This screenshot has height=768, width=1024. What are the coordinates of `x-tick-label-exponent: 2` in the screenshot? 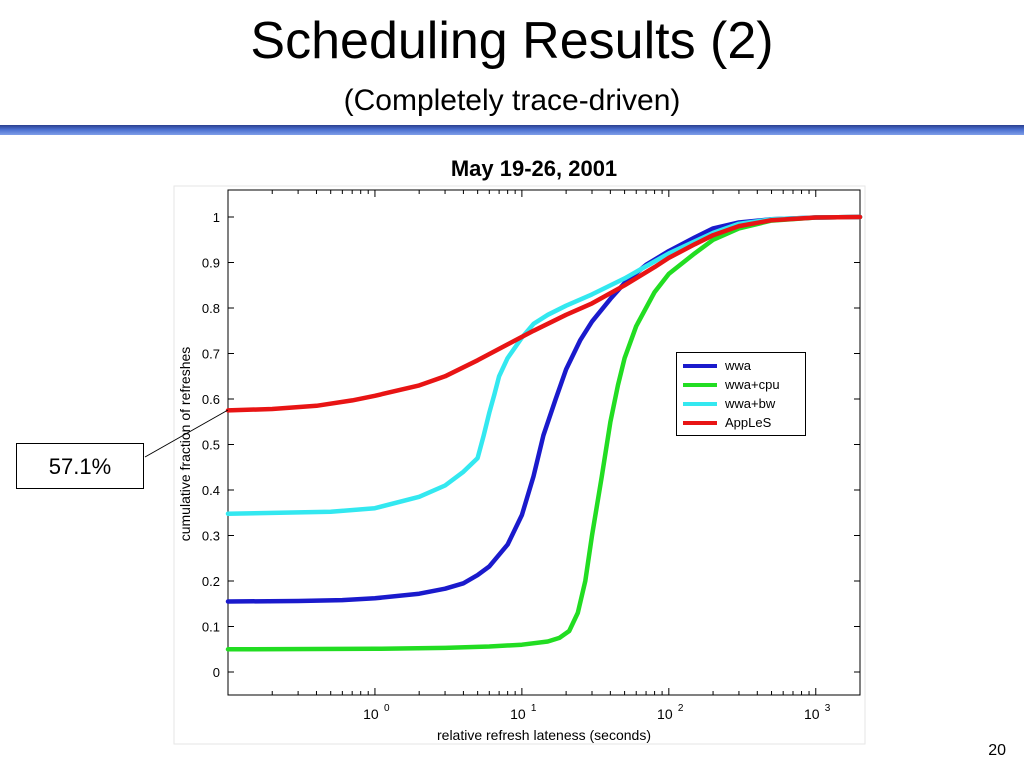 It's located at (681, 708).